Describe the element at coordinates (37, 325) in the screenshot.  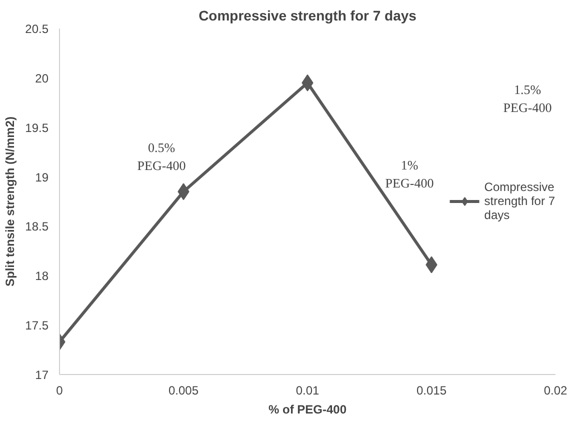
I see `y-tick-label: 17.5` at that location.